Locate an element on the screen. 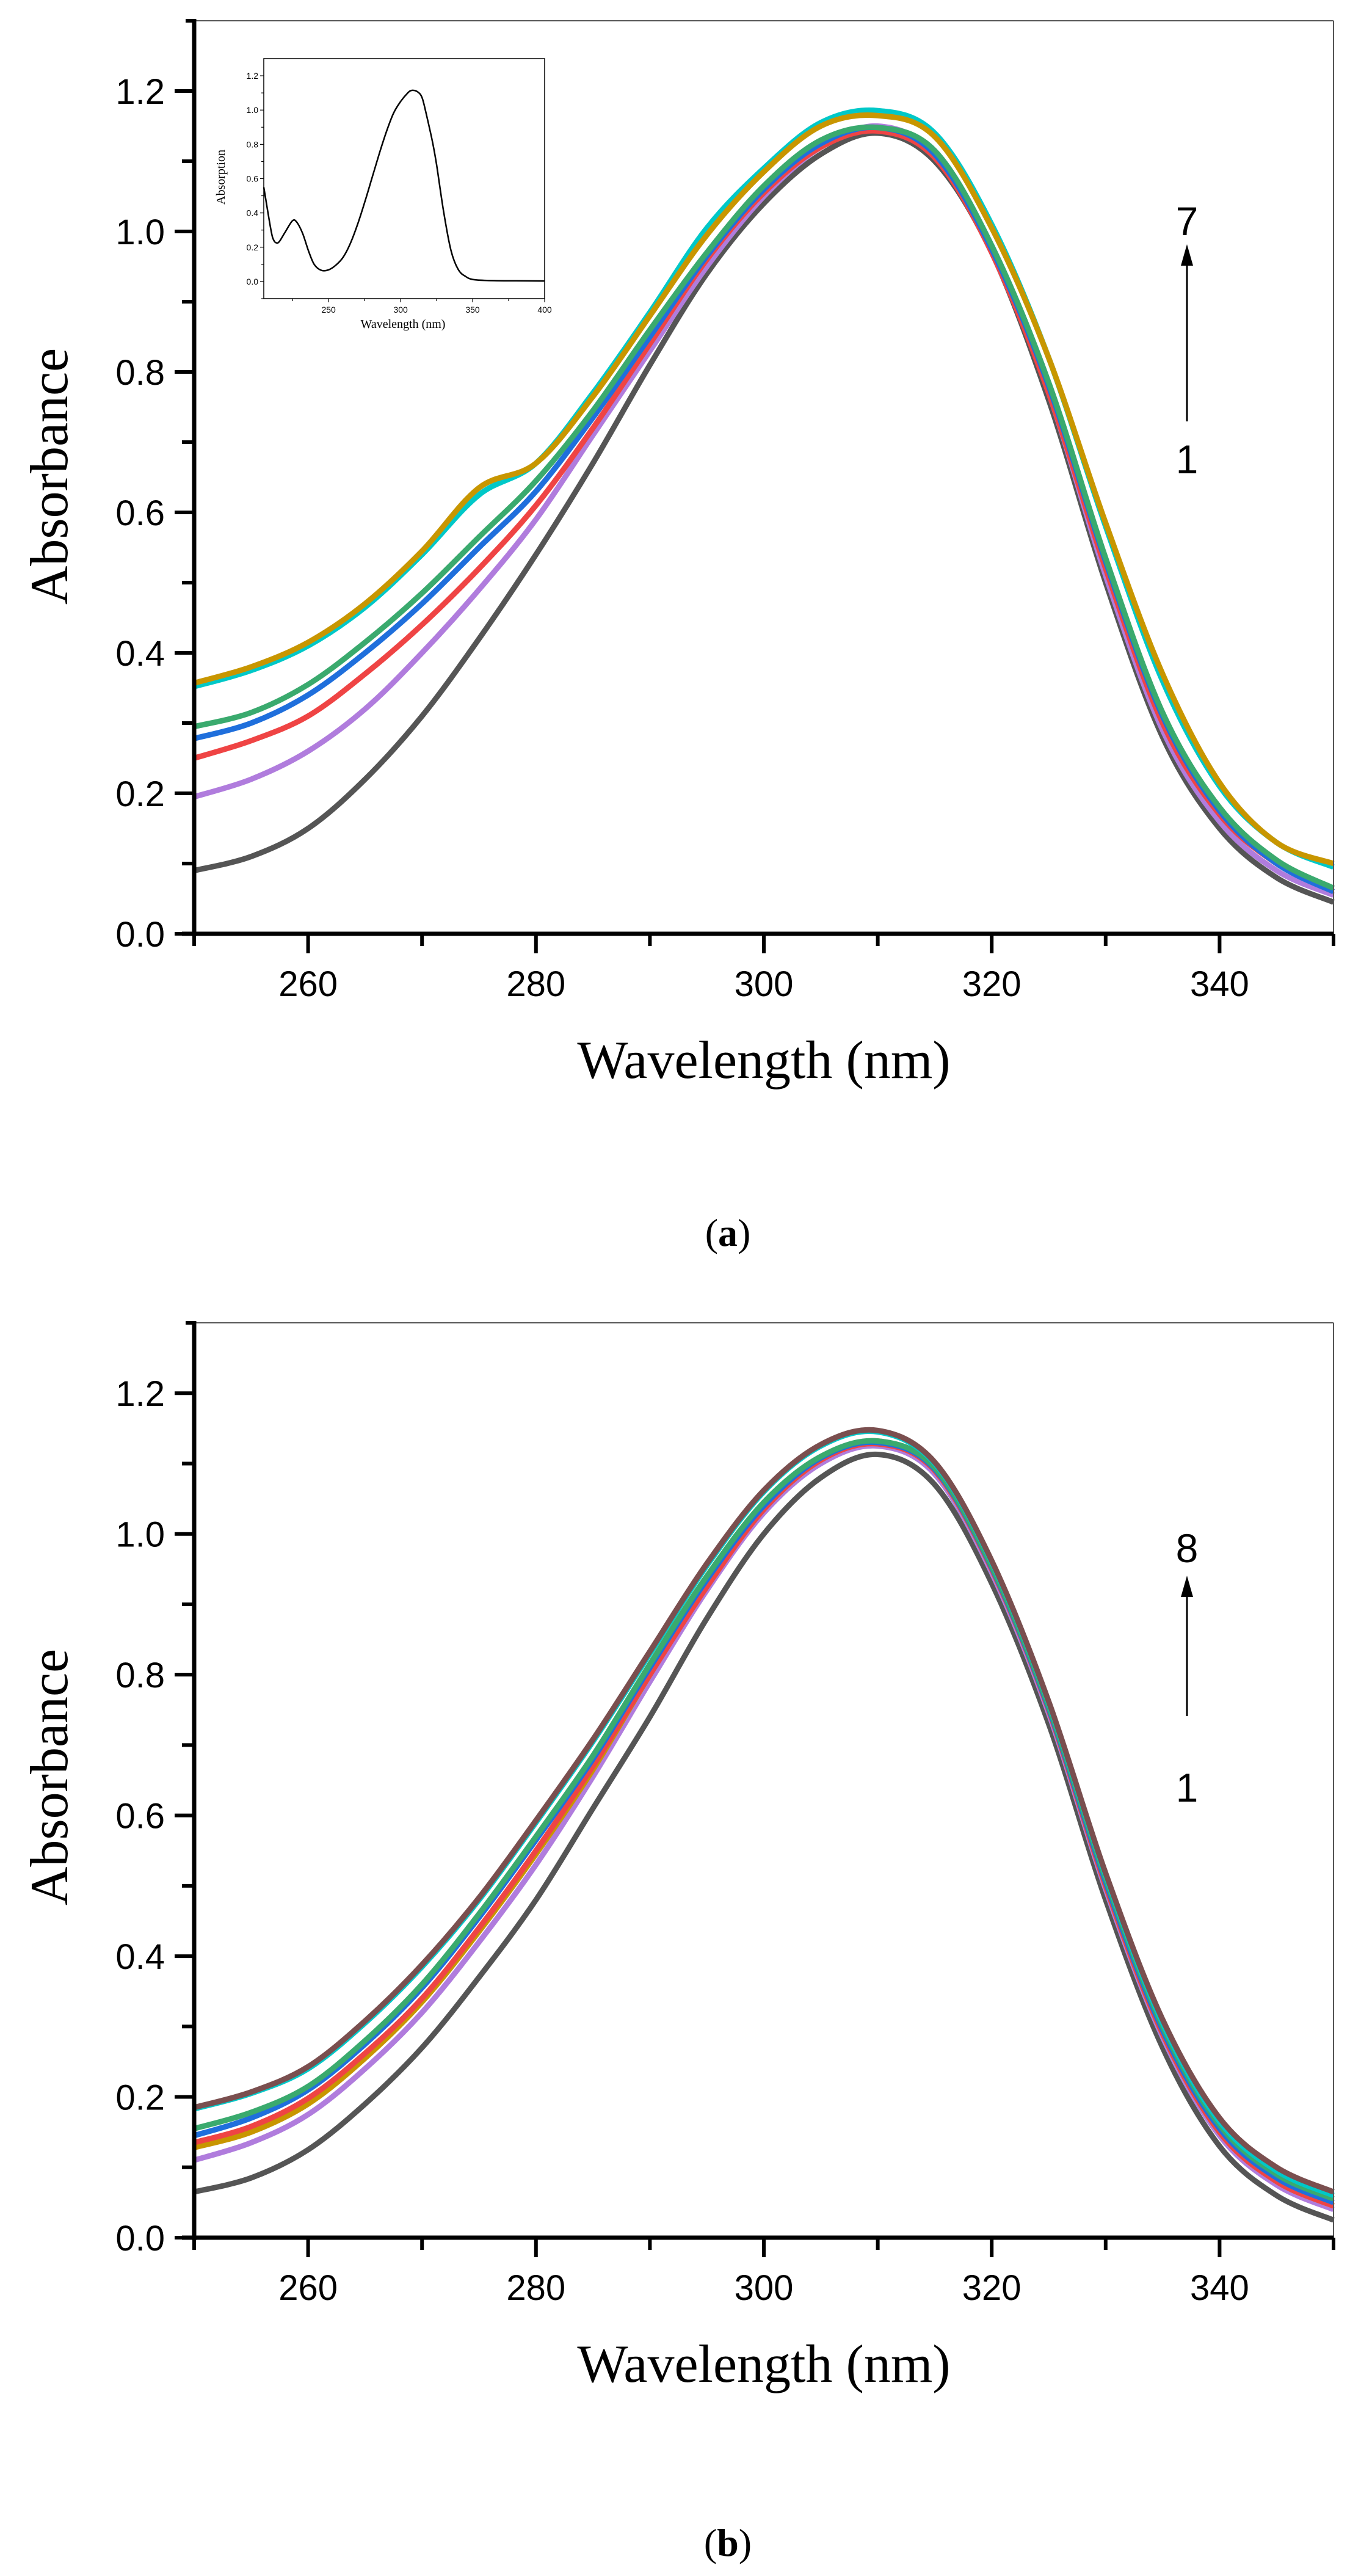 The height and width of the screenshot is (2576, 1350). trend-end-label: 7 is located at coordinates (1187, 221).